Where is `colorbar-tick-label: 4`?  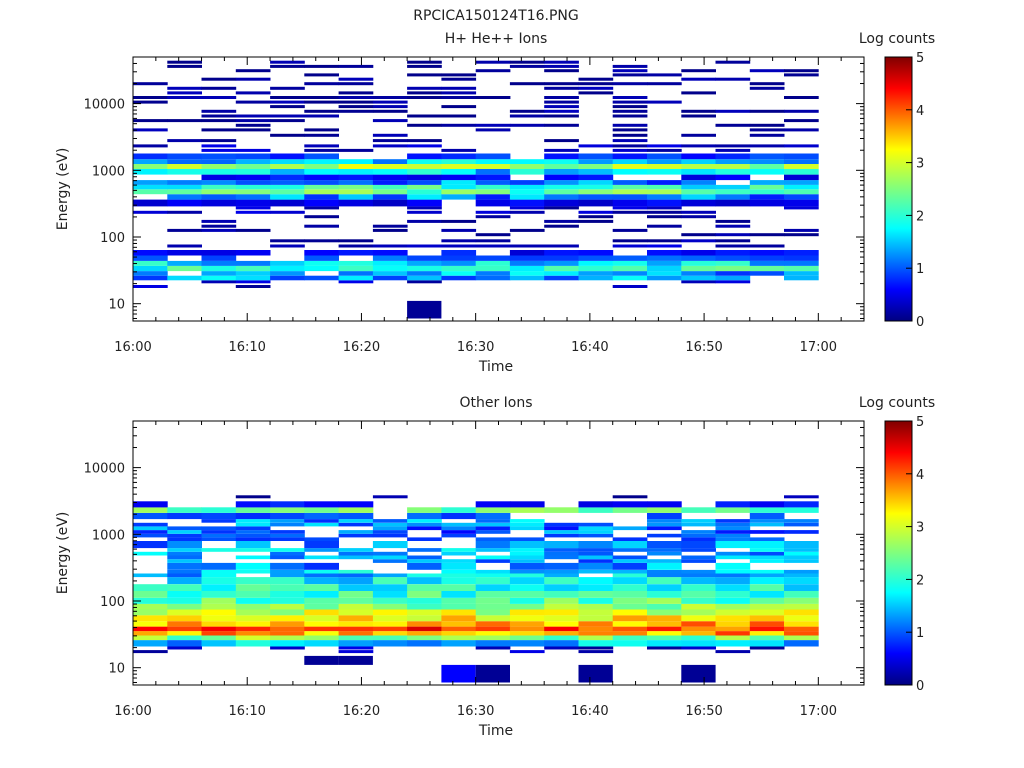
colorbar-tick-label: 4 is located at coordinates (920, 111).